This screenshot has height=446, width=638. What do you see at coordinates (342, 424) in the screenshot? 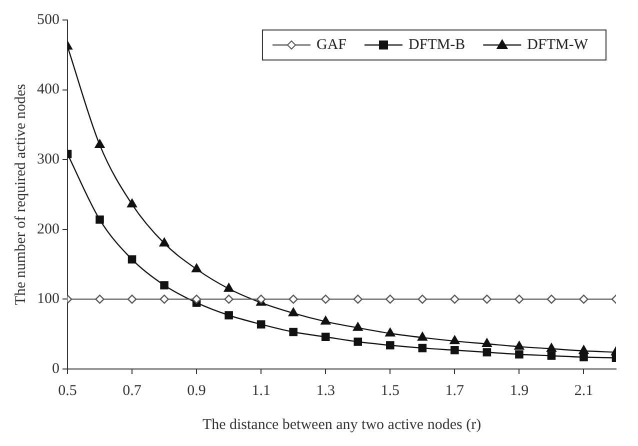
I see `x-axis-title: The distance between any two active nodes (r)` at bounding box center [342, 424].